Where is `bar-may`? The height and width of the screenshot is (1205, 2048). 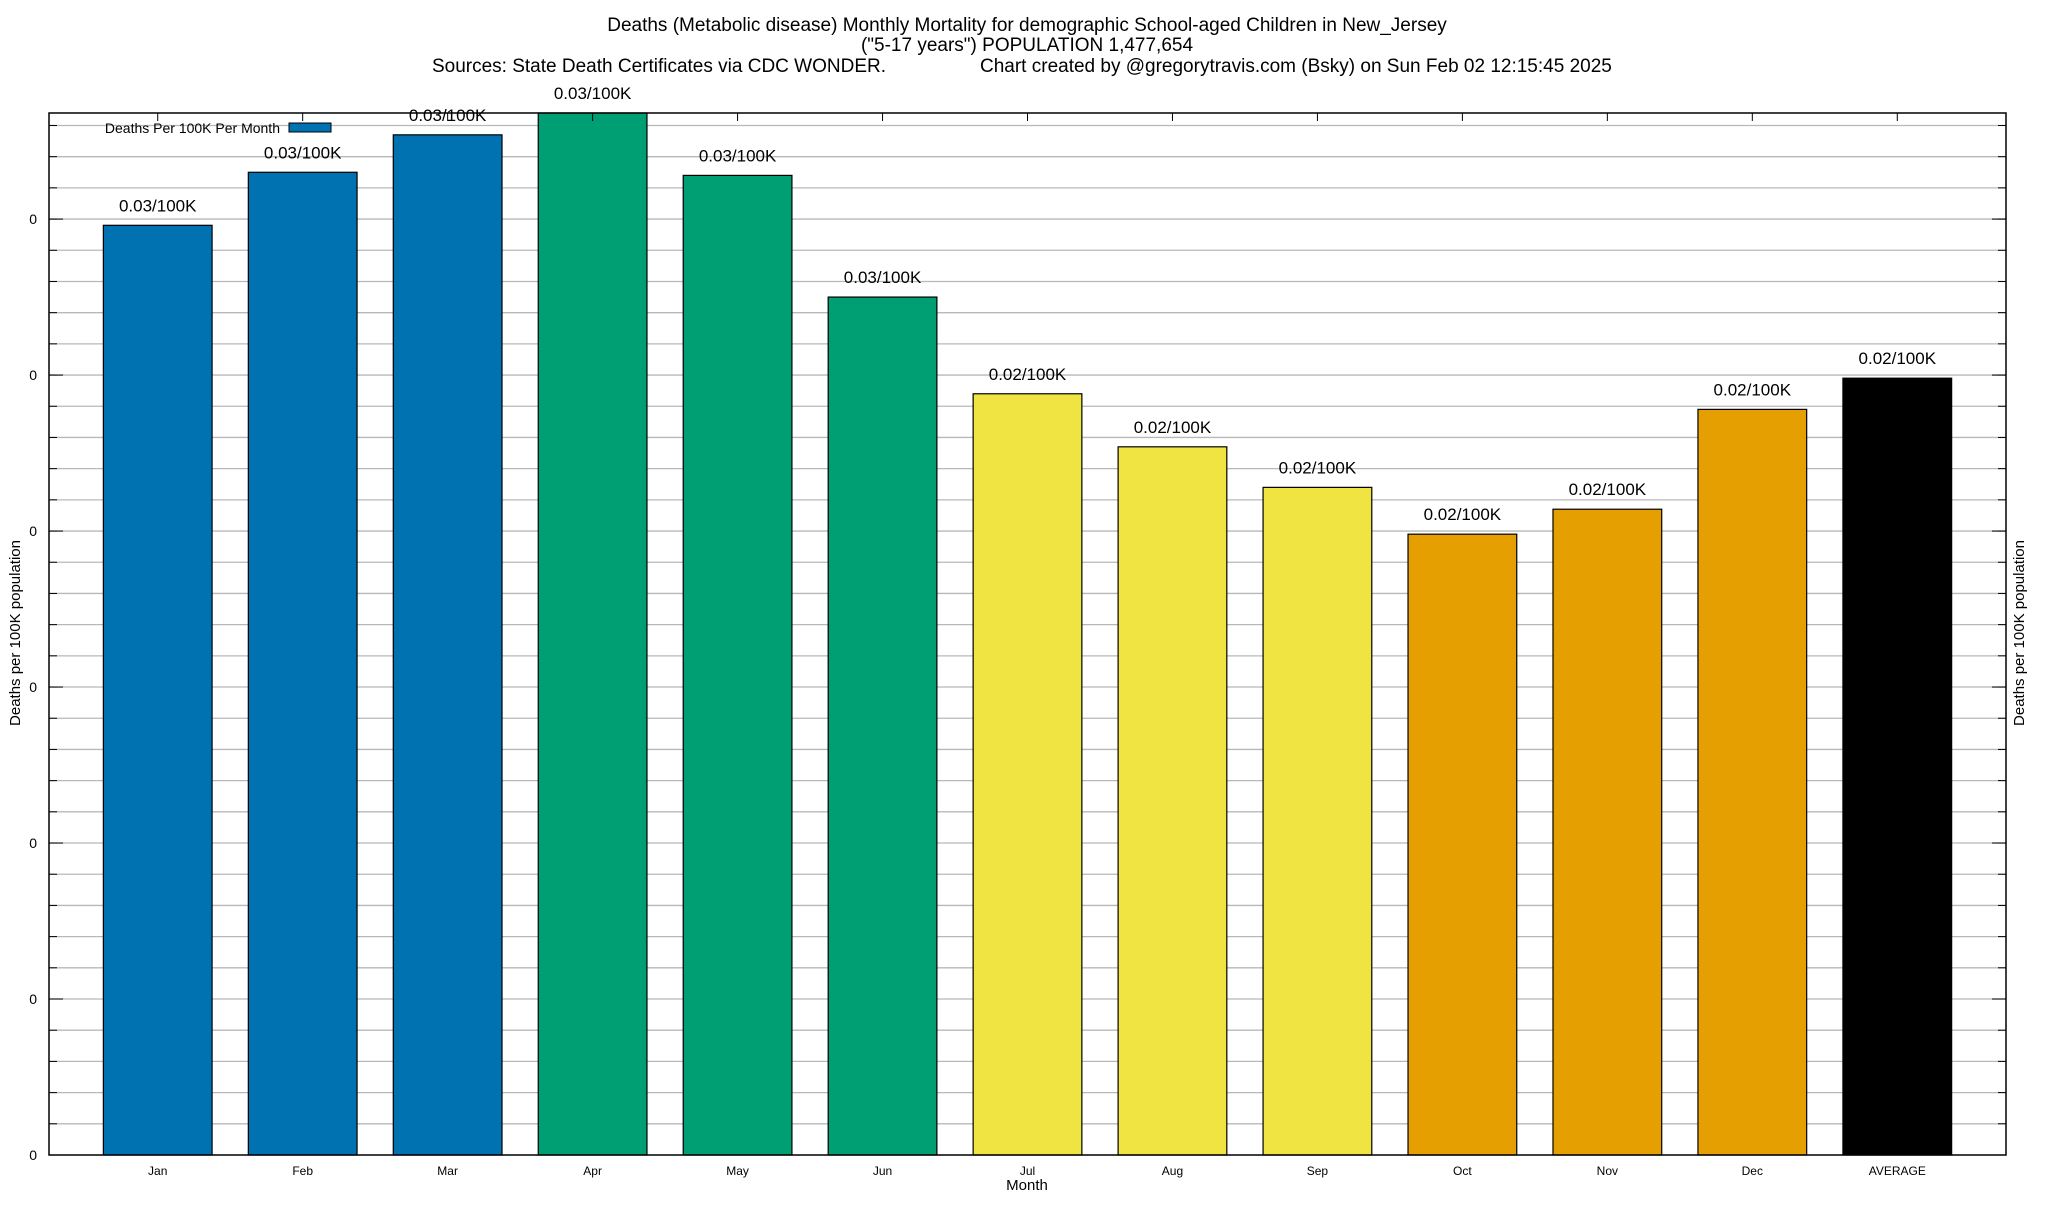
bar-may is located at coordinates (737, 665).